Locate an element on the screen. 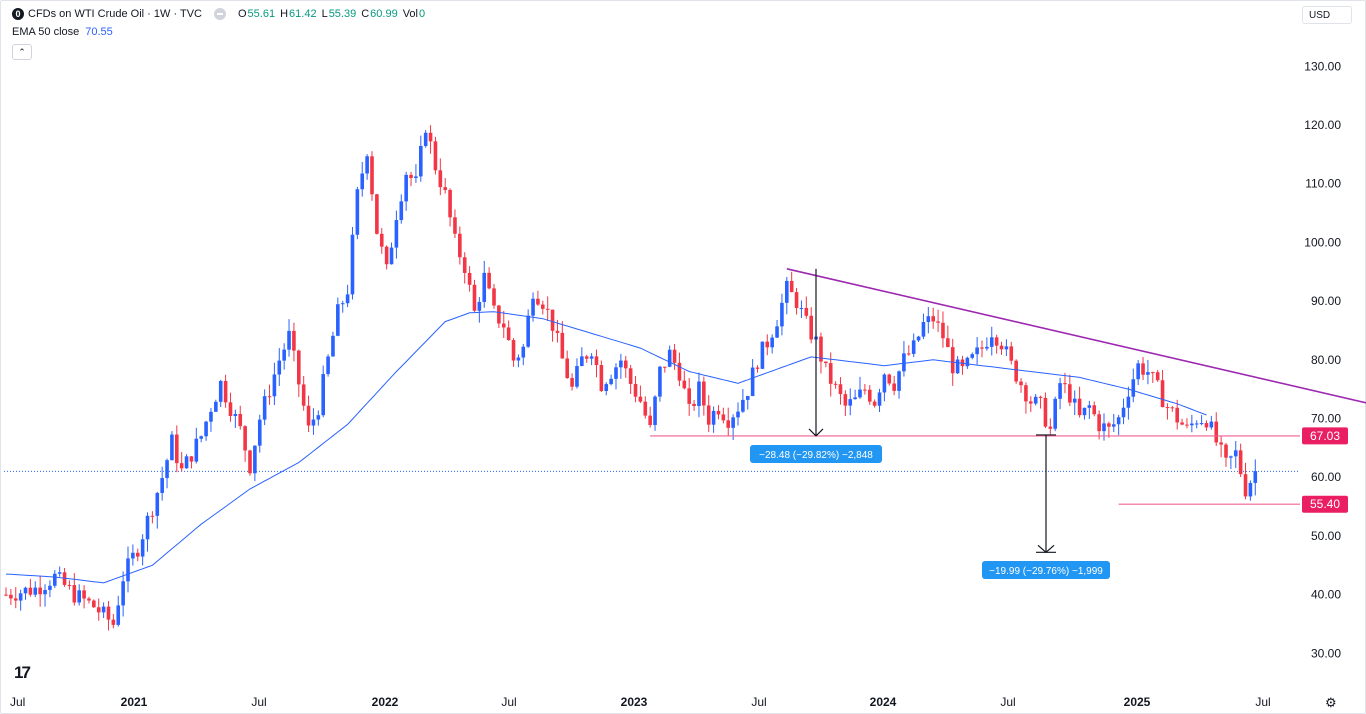  measure-tool-2: −19.99 (−29.76%) −1,999 is located at coordinates (1046, 506).